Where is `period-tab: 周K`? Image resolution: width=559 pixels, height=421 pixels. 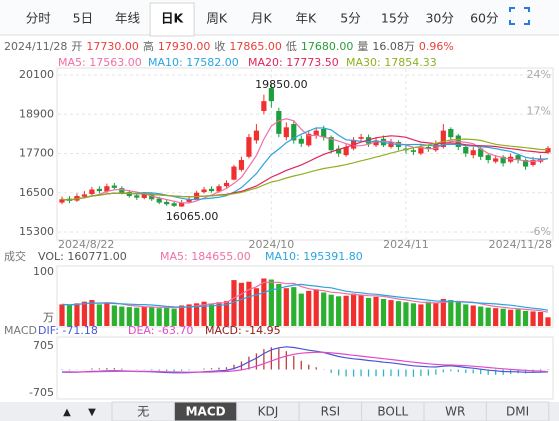
period-tab: 周K is located at coordinates (217, 18).